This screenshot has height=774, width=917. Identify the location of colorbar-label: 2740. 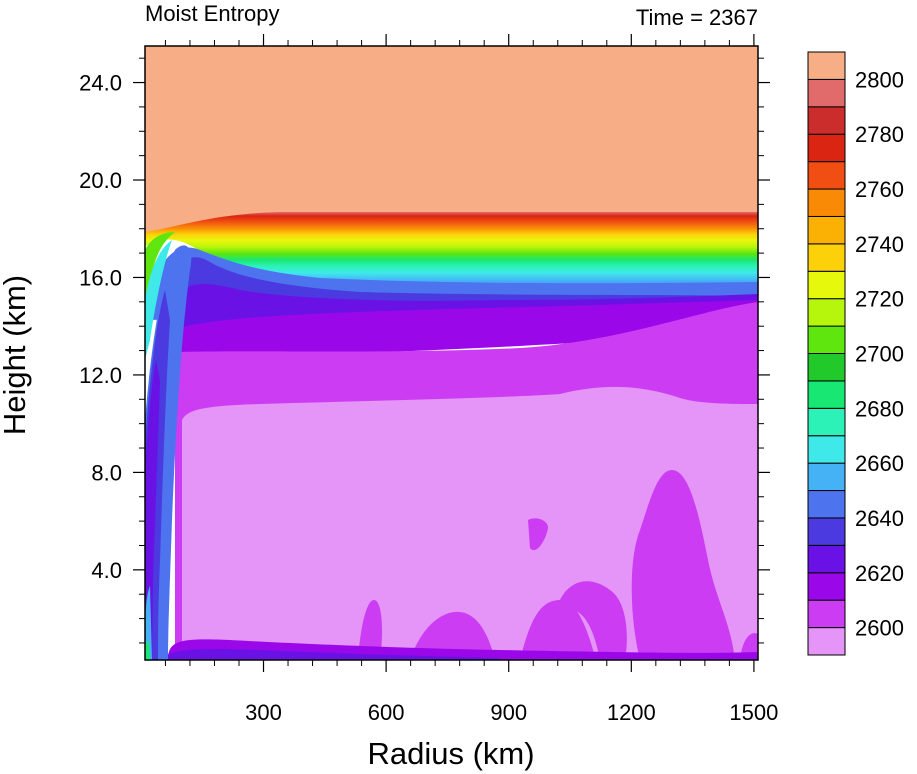
(879, 244).